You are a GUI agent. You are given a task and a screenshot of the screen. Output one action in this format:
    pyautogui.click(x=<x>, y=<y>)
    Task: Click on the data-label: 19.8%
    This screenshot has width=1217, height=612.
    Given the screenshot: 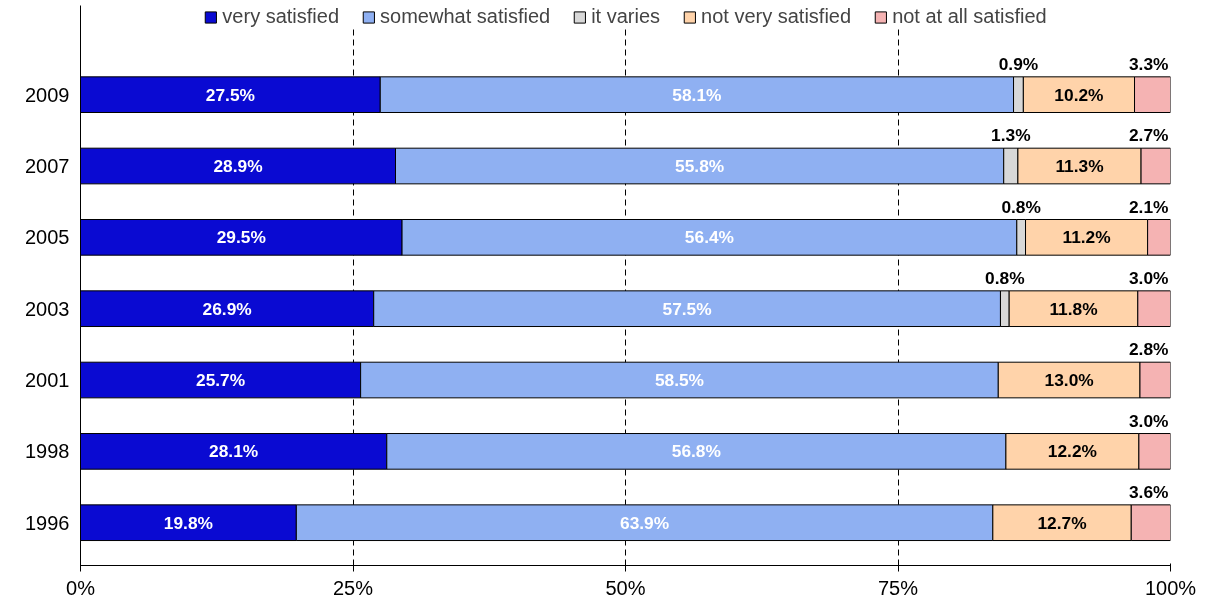 What is the action you would take?
    pyautogui.click(x=188, y=522)
    